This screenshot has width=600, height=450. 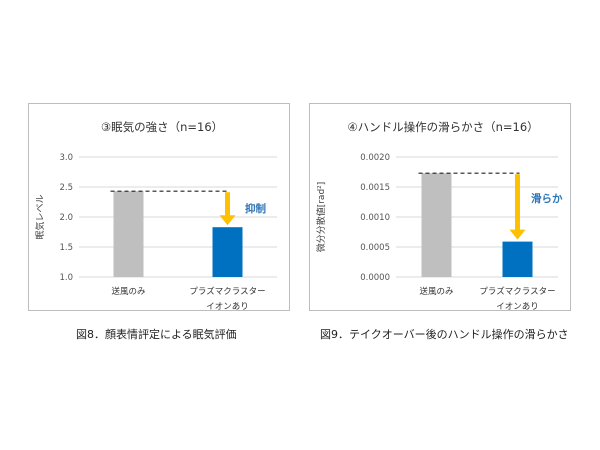 I want to click on figure-caption-8: 図8．顔表情評定による眠気評価, so click(x=156, y=334).